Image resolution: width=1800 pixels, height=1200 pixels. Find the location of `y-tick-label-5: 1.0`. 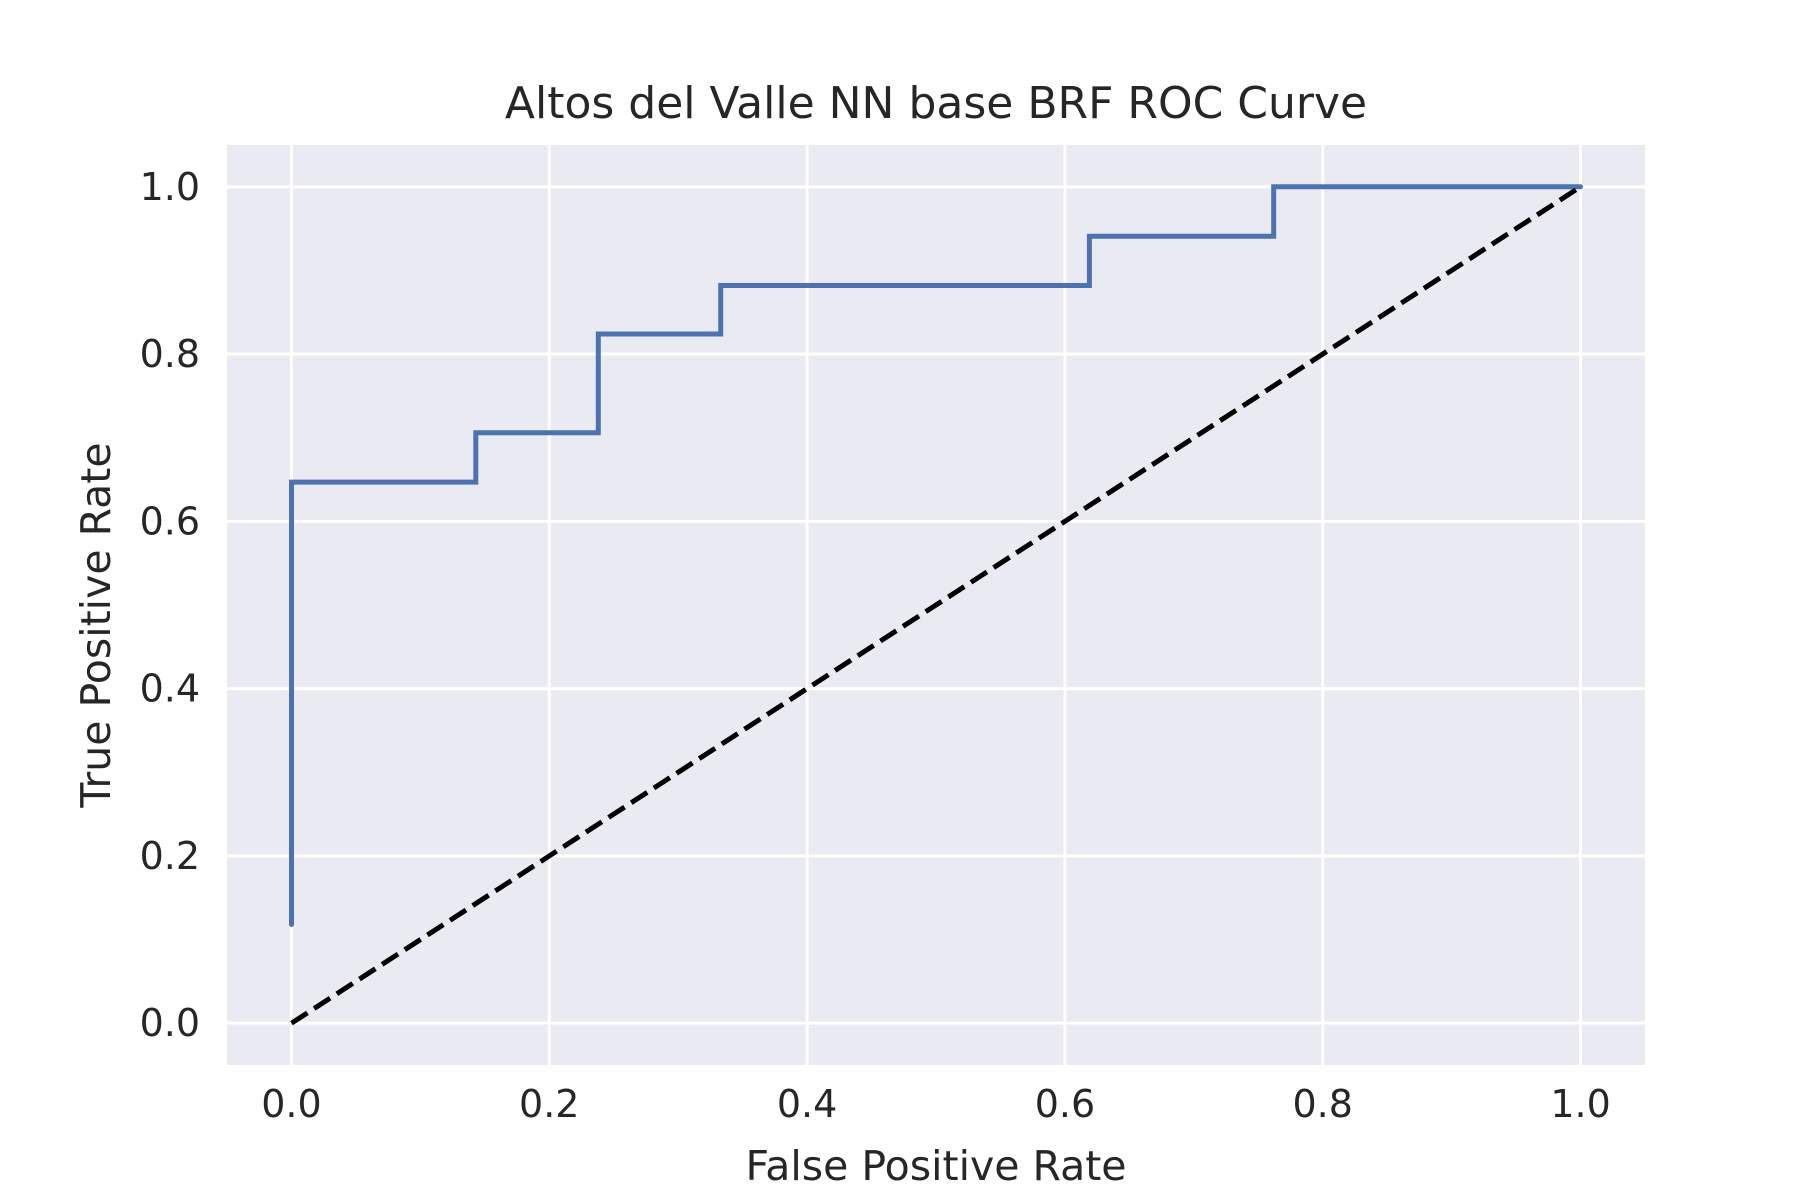

y-tick-label-5: 1.0 is located at coordinates (170, 187).